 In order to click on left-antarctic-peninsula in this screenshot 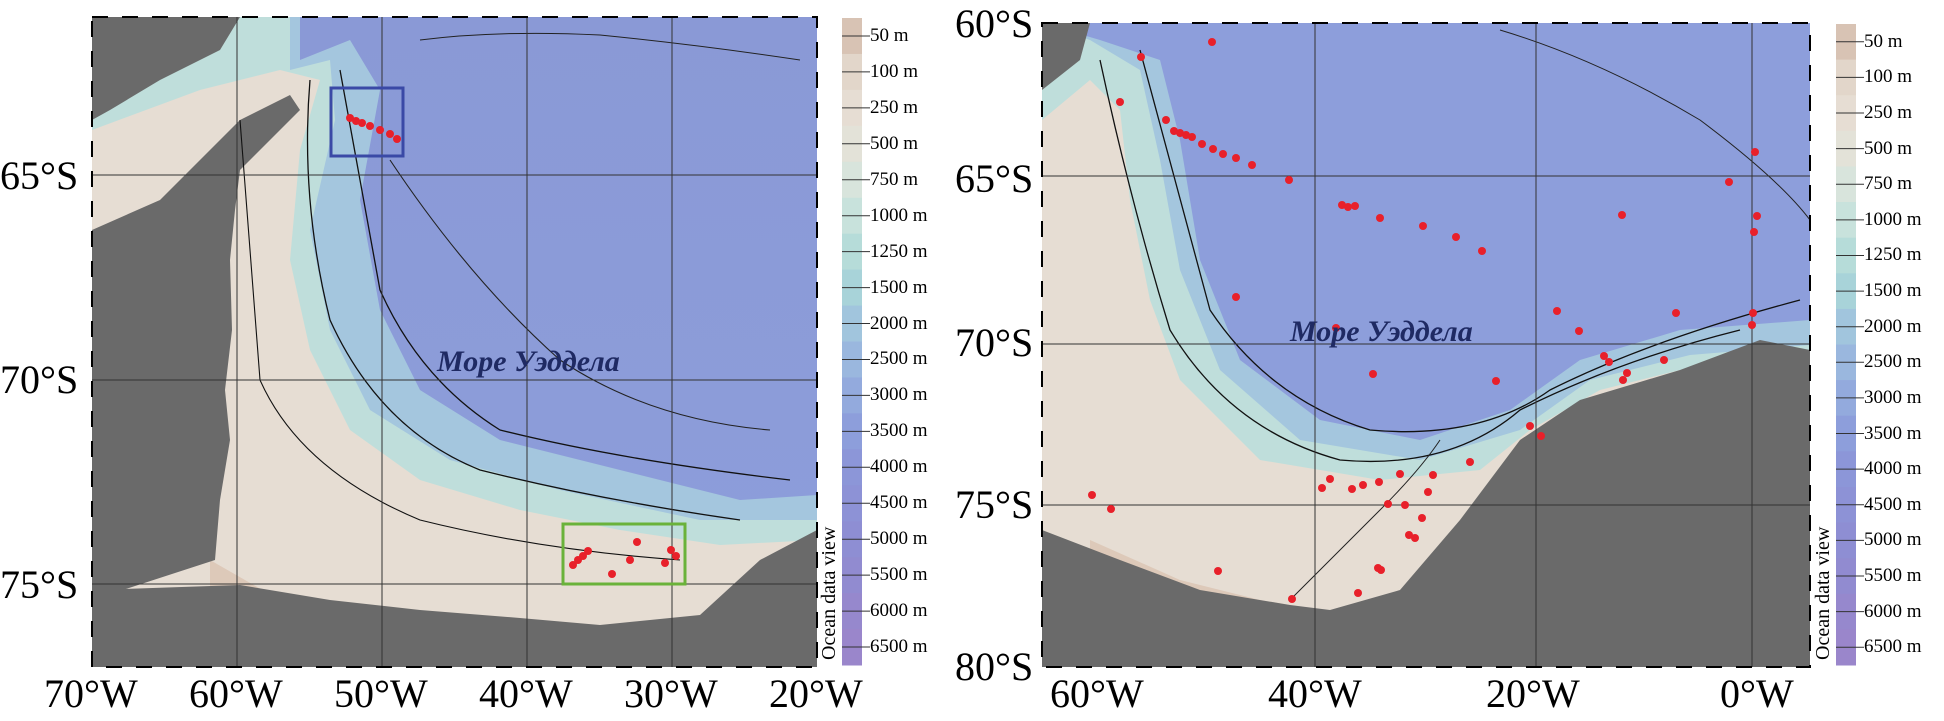, I will do `click(196, 347)`.